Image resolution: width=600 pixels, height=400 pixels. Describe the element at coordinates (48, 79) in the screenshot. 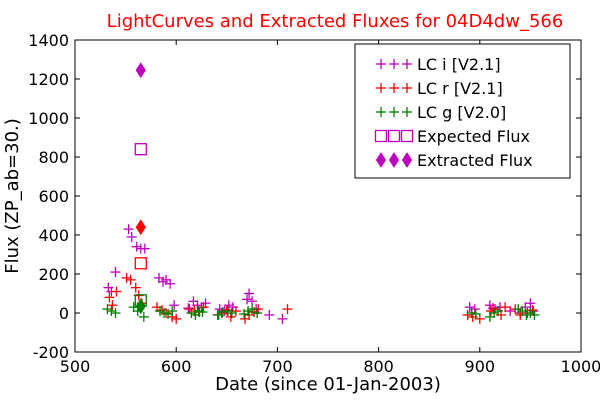

I see `y-tick-label: 1200` at that location.